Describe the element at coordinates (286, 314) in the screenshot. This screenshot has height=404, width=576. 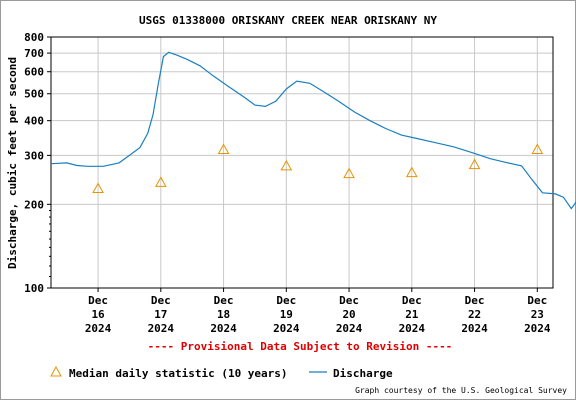
I see `x-tick-label-19-1: 19` at that location.